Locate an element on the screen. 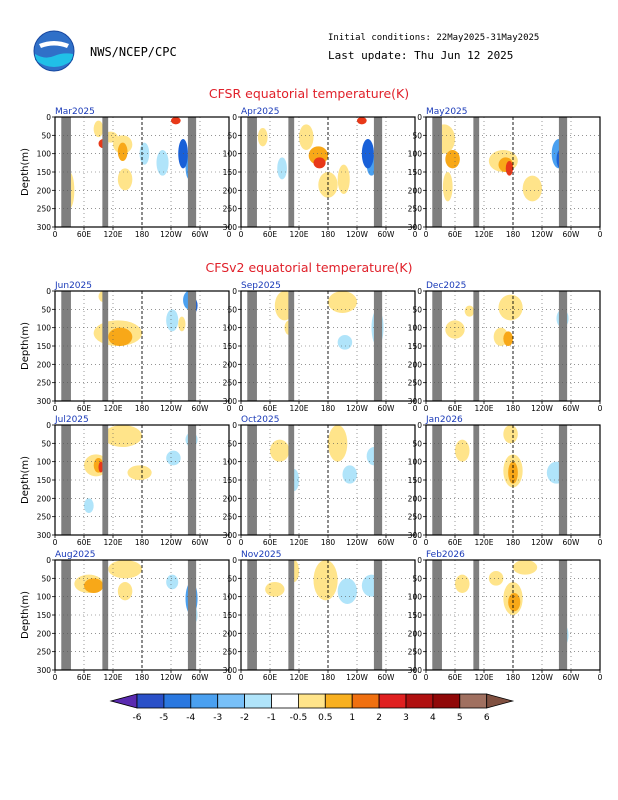 The width and height of the screenshot is (618, 800). panel-title: Oct2025 is located at coordinates (260, 420).